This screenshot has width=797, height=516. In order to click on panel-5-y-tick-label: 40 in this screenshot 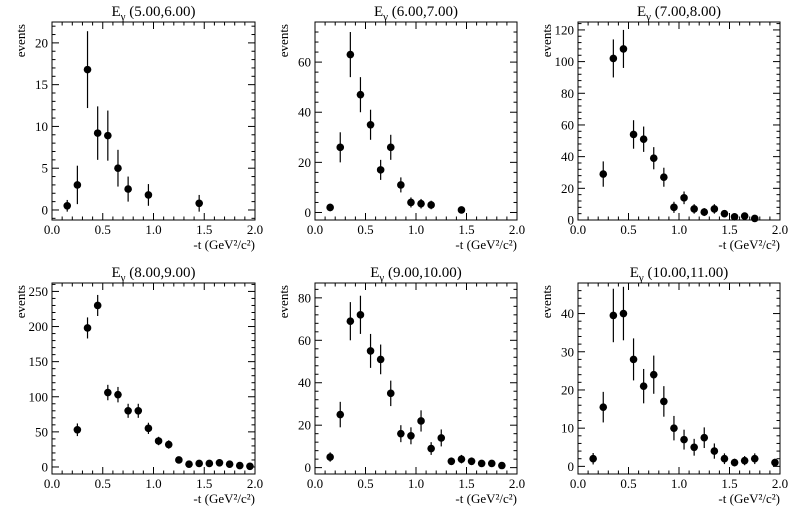, I will do `click(304, 382)`.